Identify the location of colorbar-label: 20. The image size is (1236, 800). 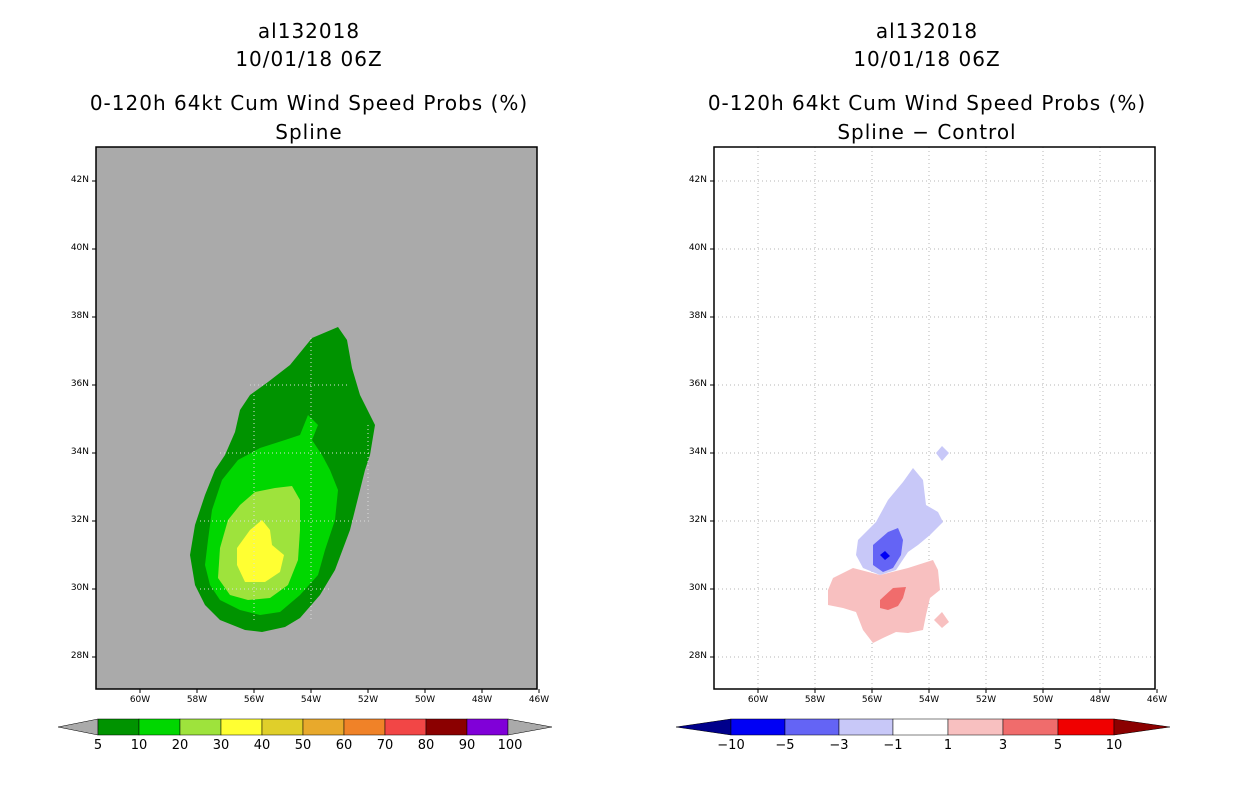
(180, 745).